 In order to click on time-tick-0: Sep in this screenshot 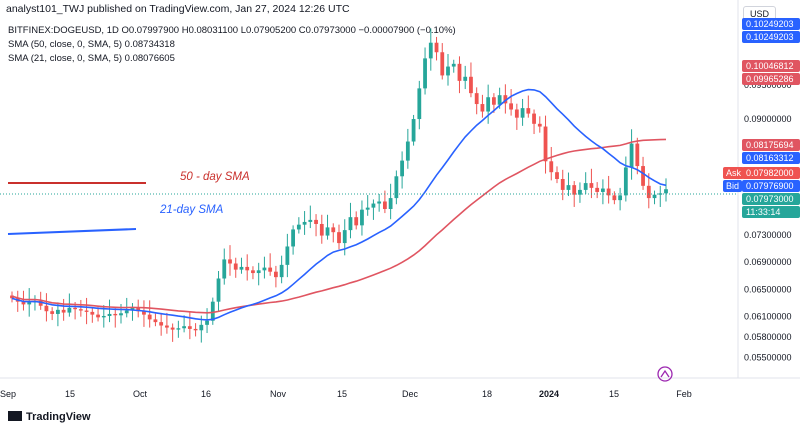, I will do `click(8, 394)`.